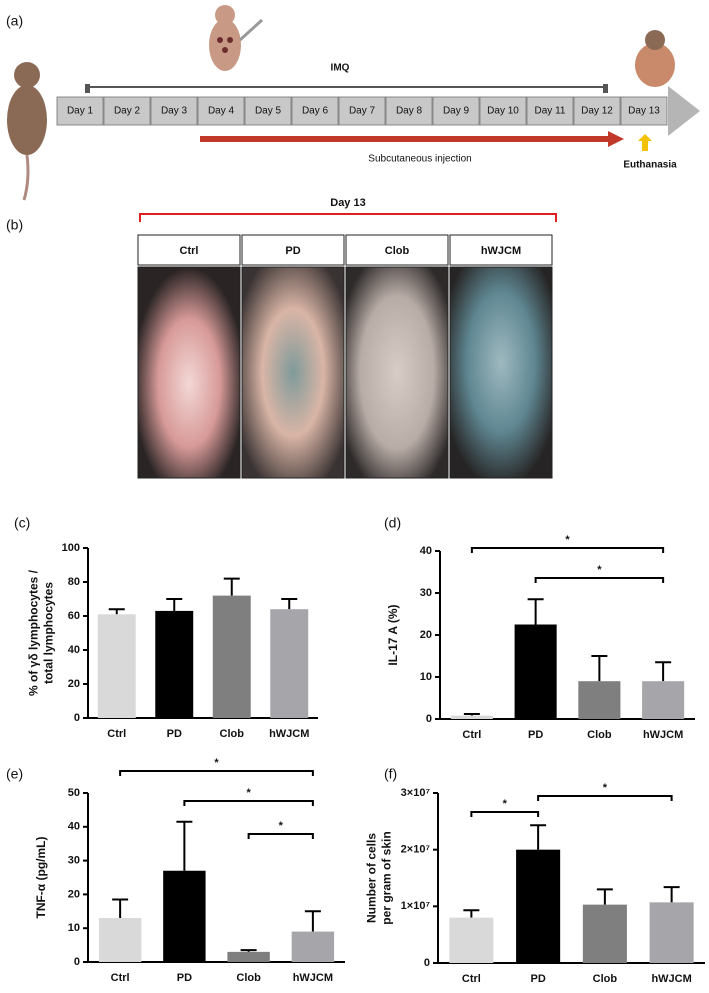  I want to click on y-axis-label: % of γδ lymphocytes /, so click(34, 632).